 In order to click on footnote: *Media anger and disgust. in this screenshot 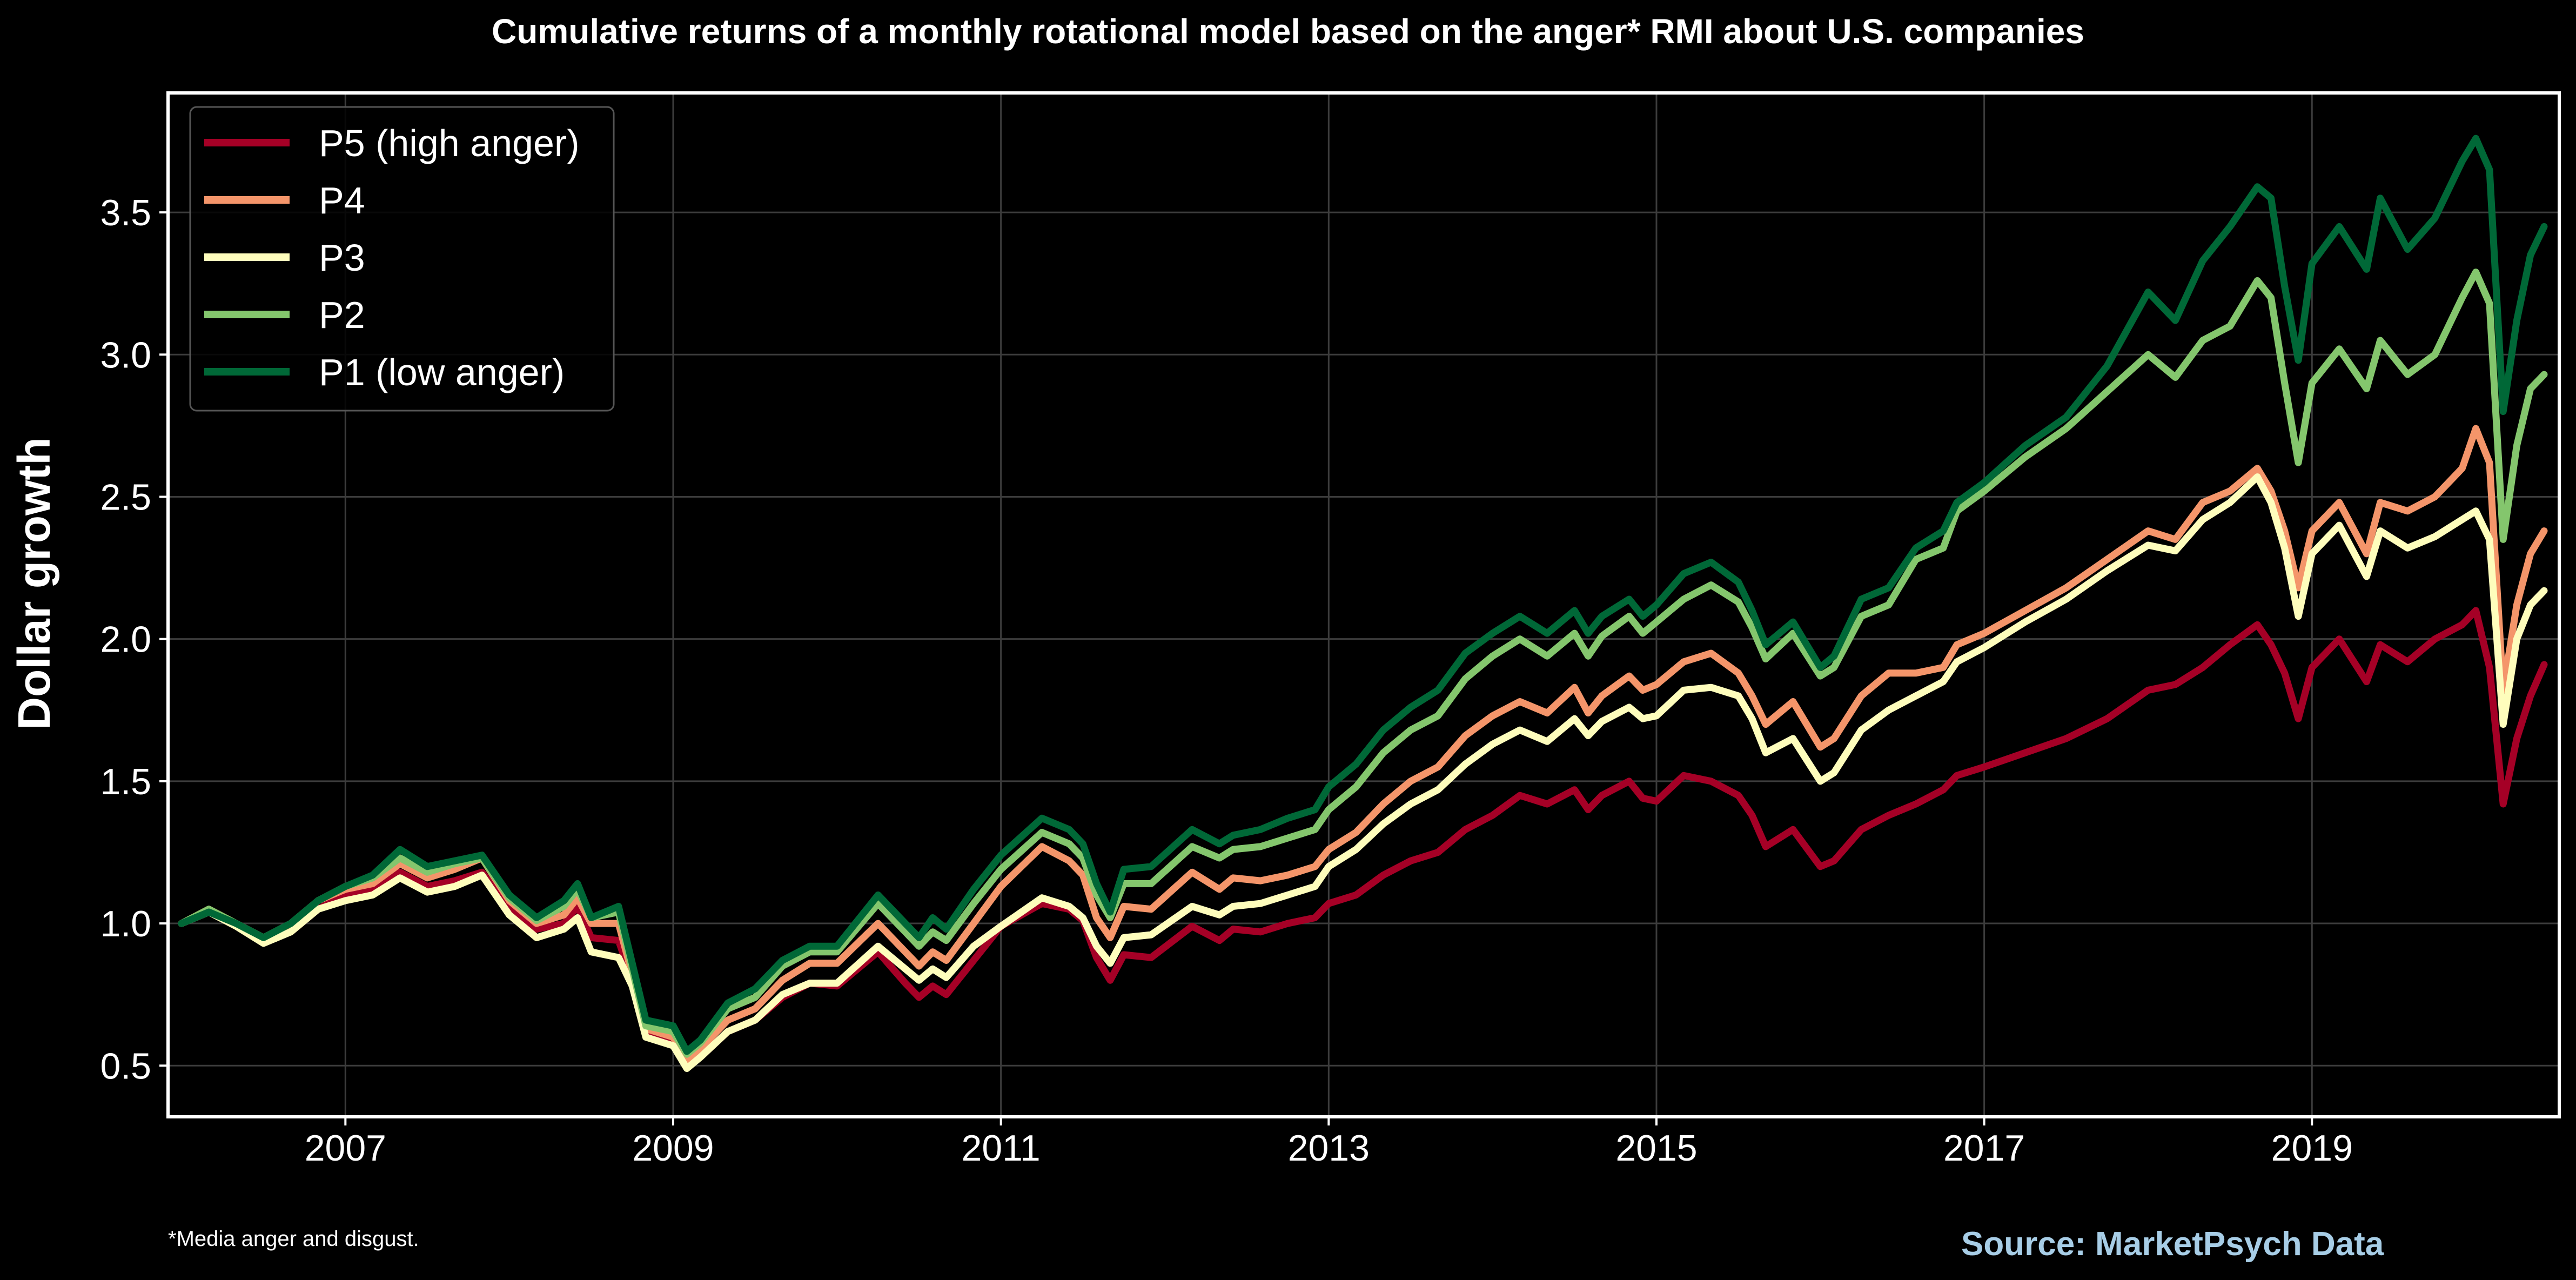, I will do `click(293, 1239)`.